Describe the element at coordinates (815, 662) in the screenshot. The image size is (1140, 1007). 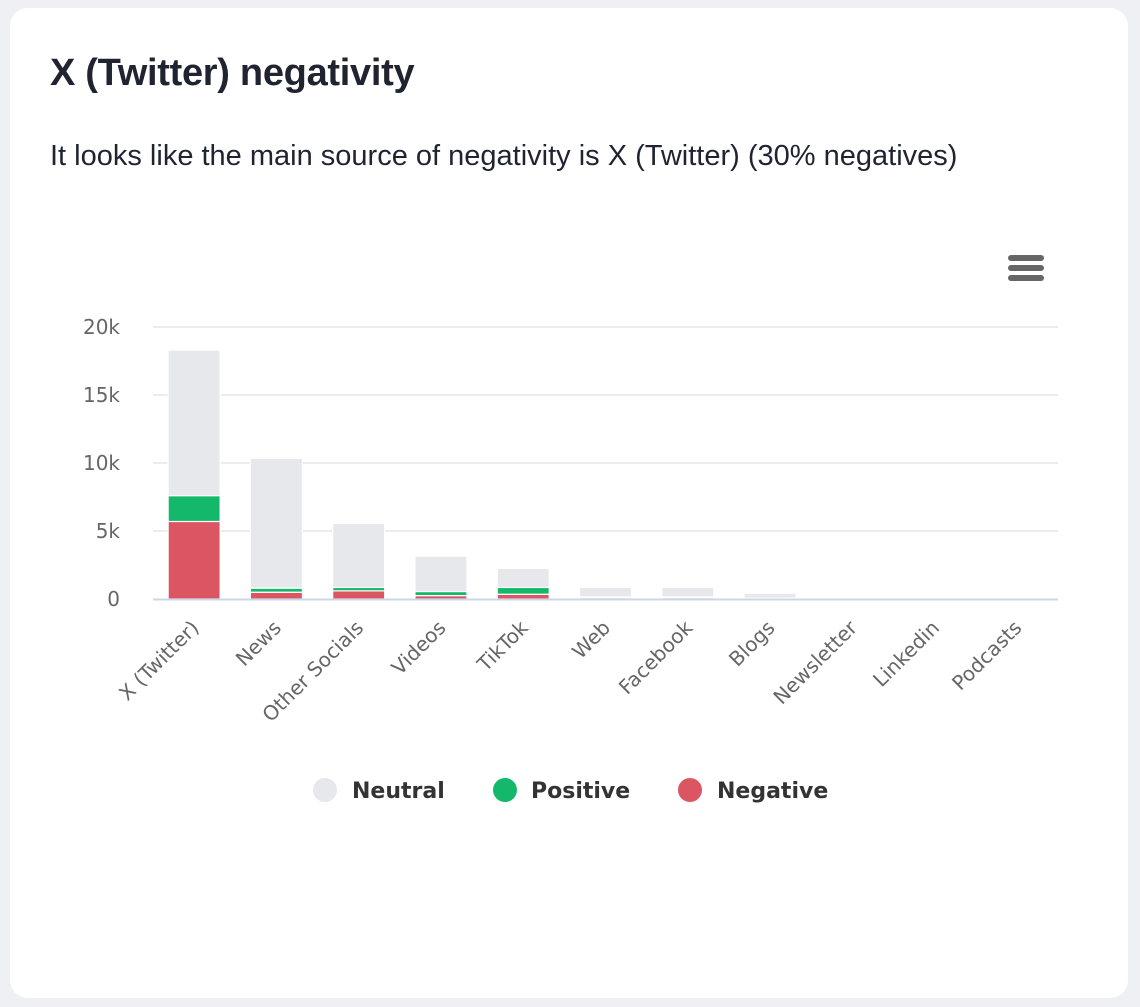
I see `x-tick-label: Newsletter` at that location.